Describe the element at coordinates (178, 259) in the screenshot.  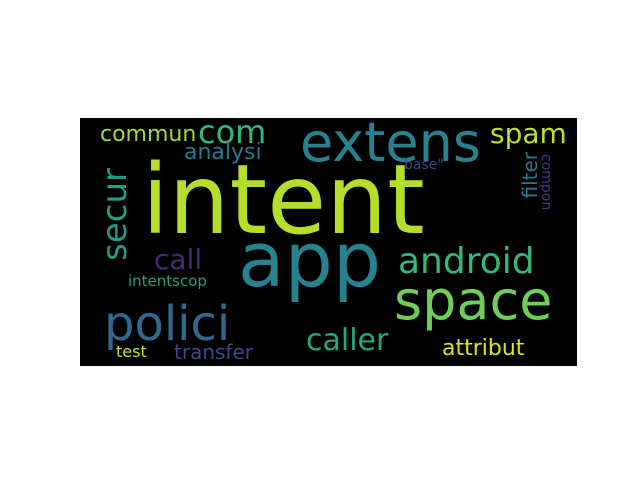
I see `word-call: call` at that location.